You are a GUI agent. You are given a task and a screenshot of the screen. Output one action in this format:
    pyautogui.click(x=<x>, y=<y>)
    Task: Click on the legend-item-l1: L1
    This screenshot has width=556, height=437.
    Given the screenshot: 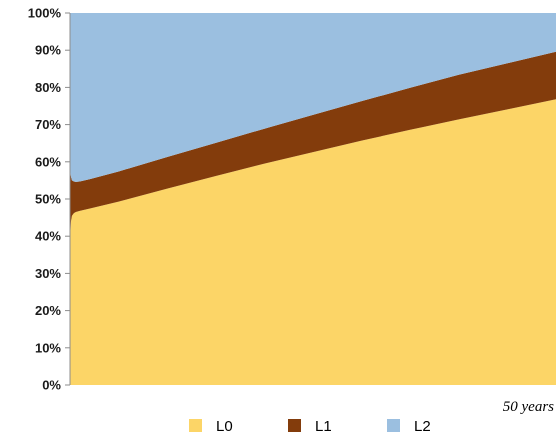 What is the action you would take?
    pyautogui.click(x=310, y=426)
    